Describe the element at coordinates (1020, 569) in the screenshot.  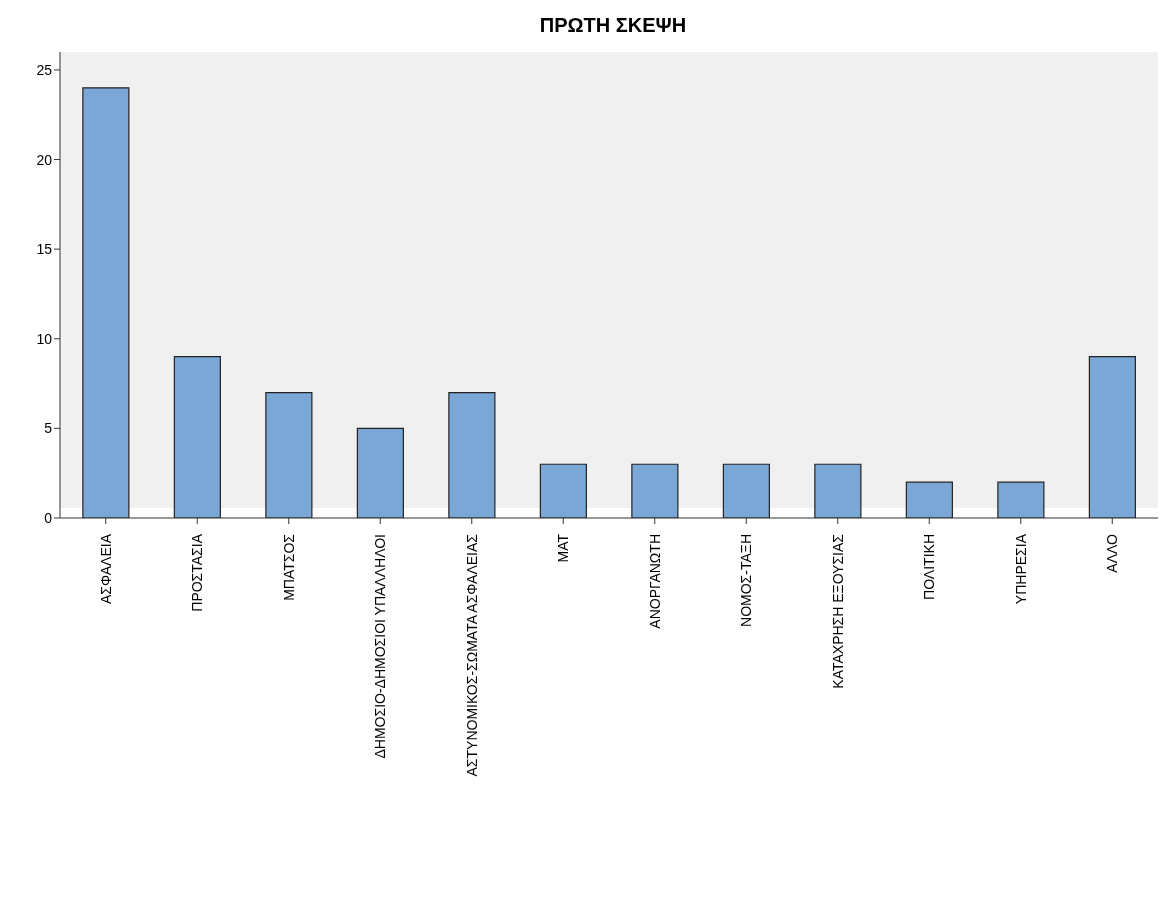
I see `x-tick-label: ΥΠΗΡΕΣΙΑ` at that location.